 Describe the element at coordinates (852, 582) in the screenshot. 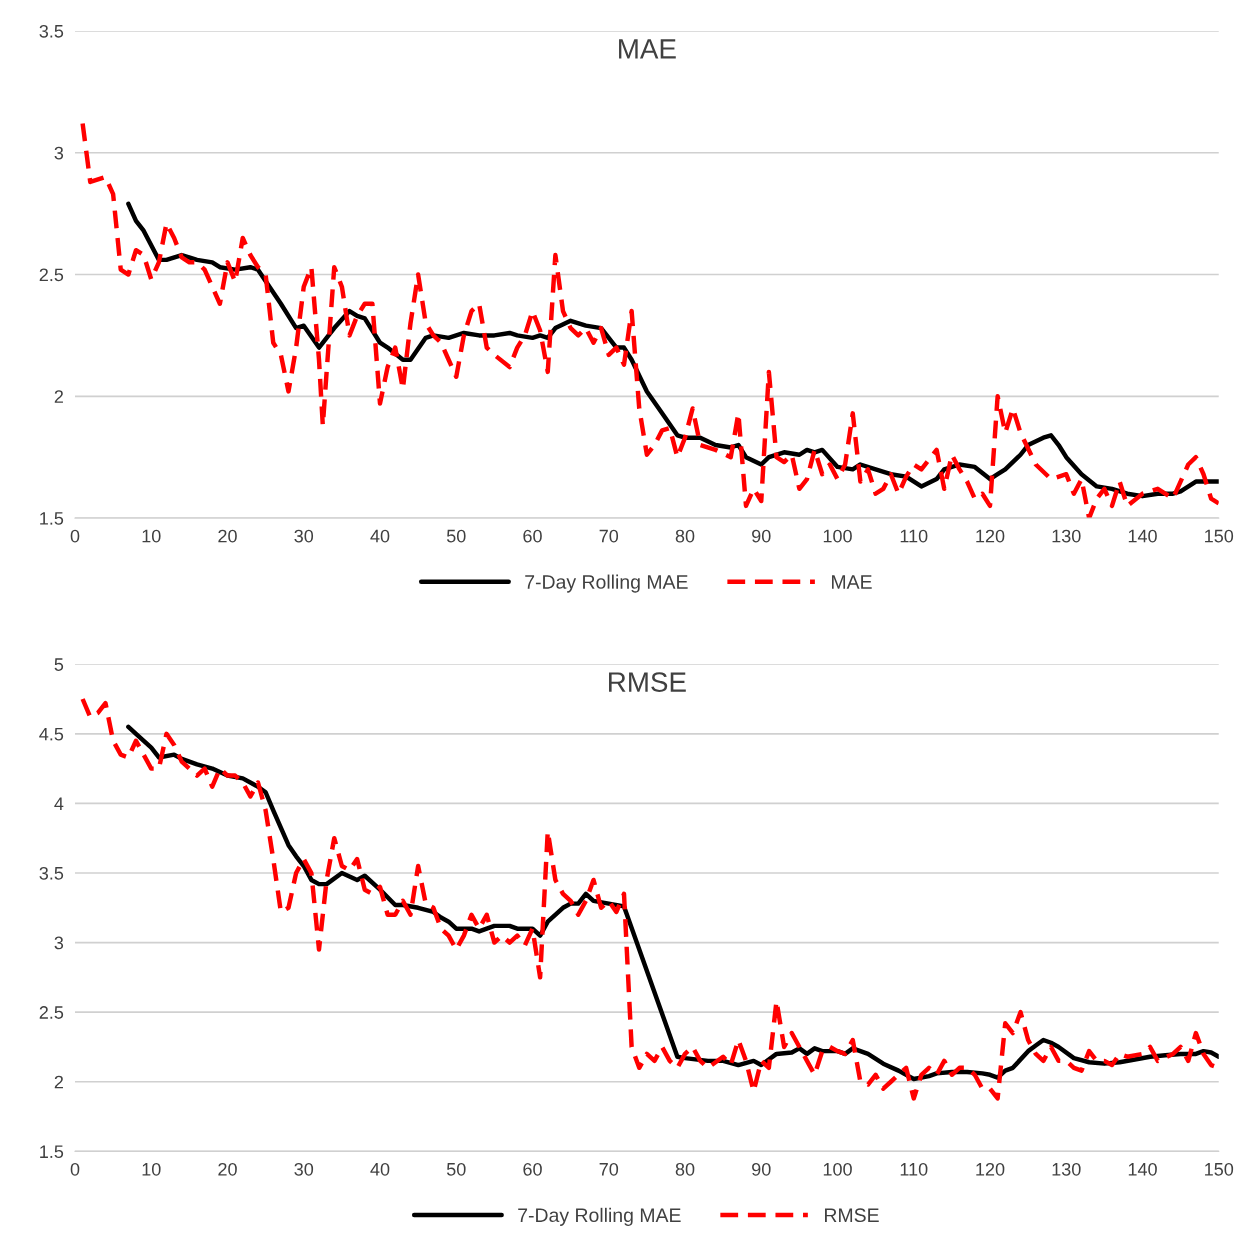

I see `legend-label: MAE` at that location.